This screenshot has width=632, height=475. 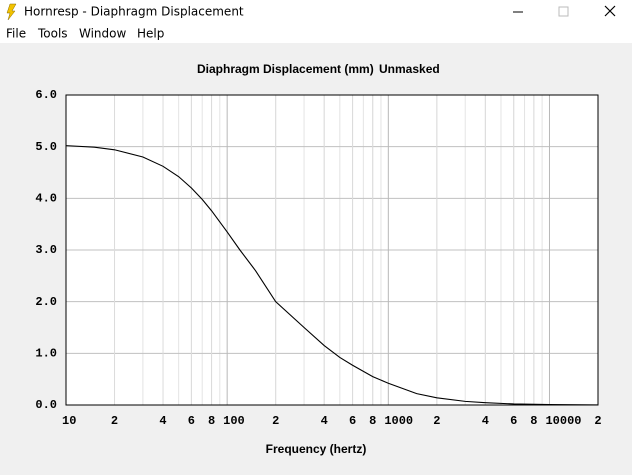 What do you see at coordinates (11, 12) in the screenshot?
I see `app-icon` at bounding box center [11, 12].